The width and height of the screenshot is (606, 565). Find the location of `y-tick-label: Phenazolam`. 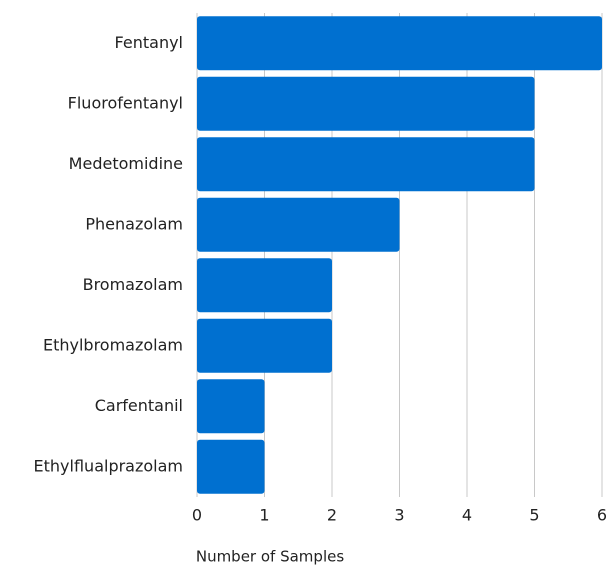

y-tick-label: Phenazolam is located at coordinates (134, 223).